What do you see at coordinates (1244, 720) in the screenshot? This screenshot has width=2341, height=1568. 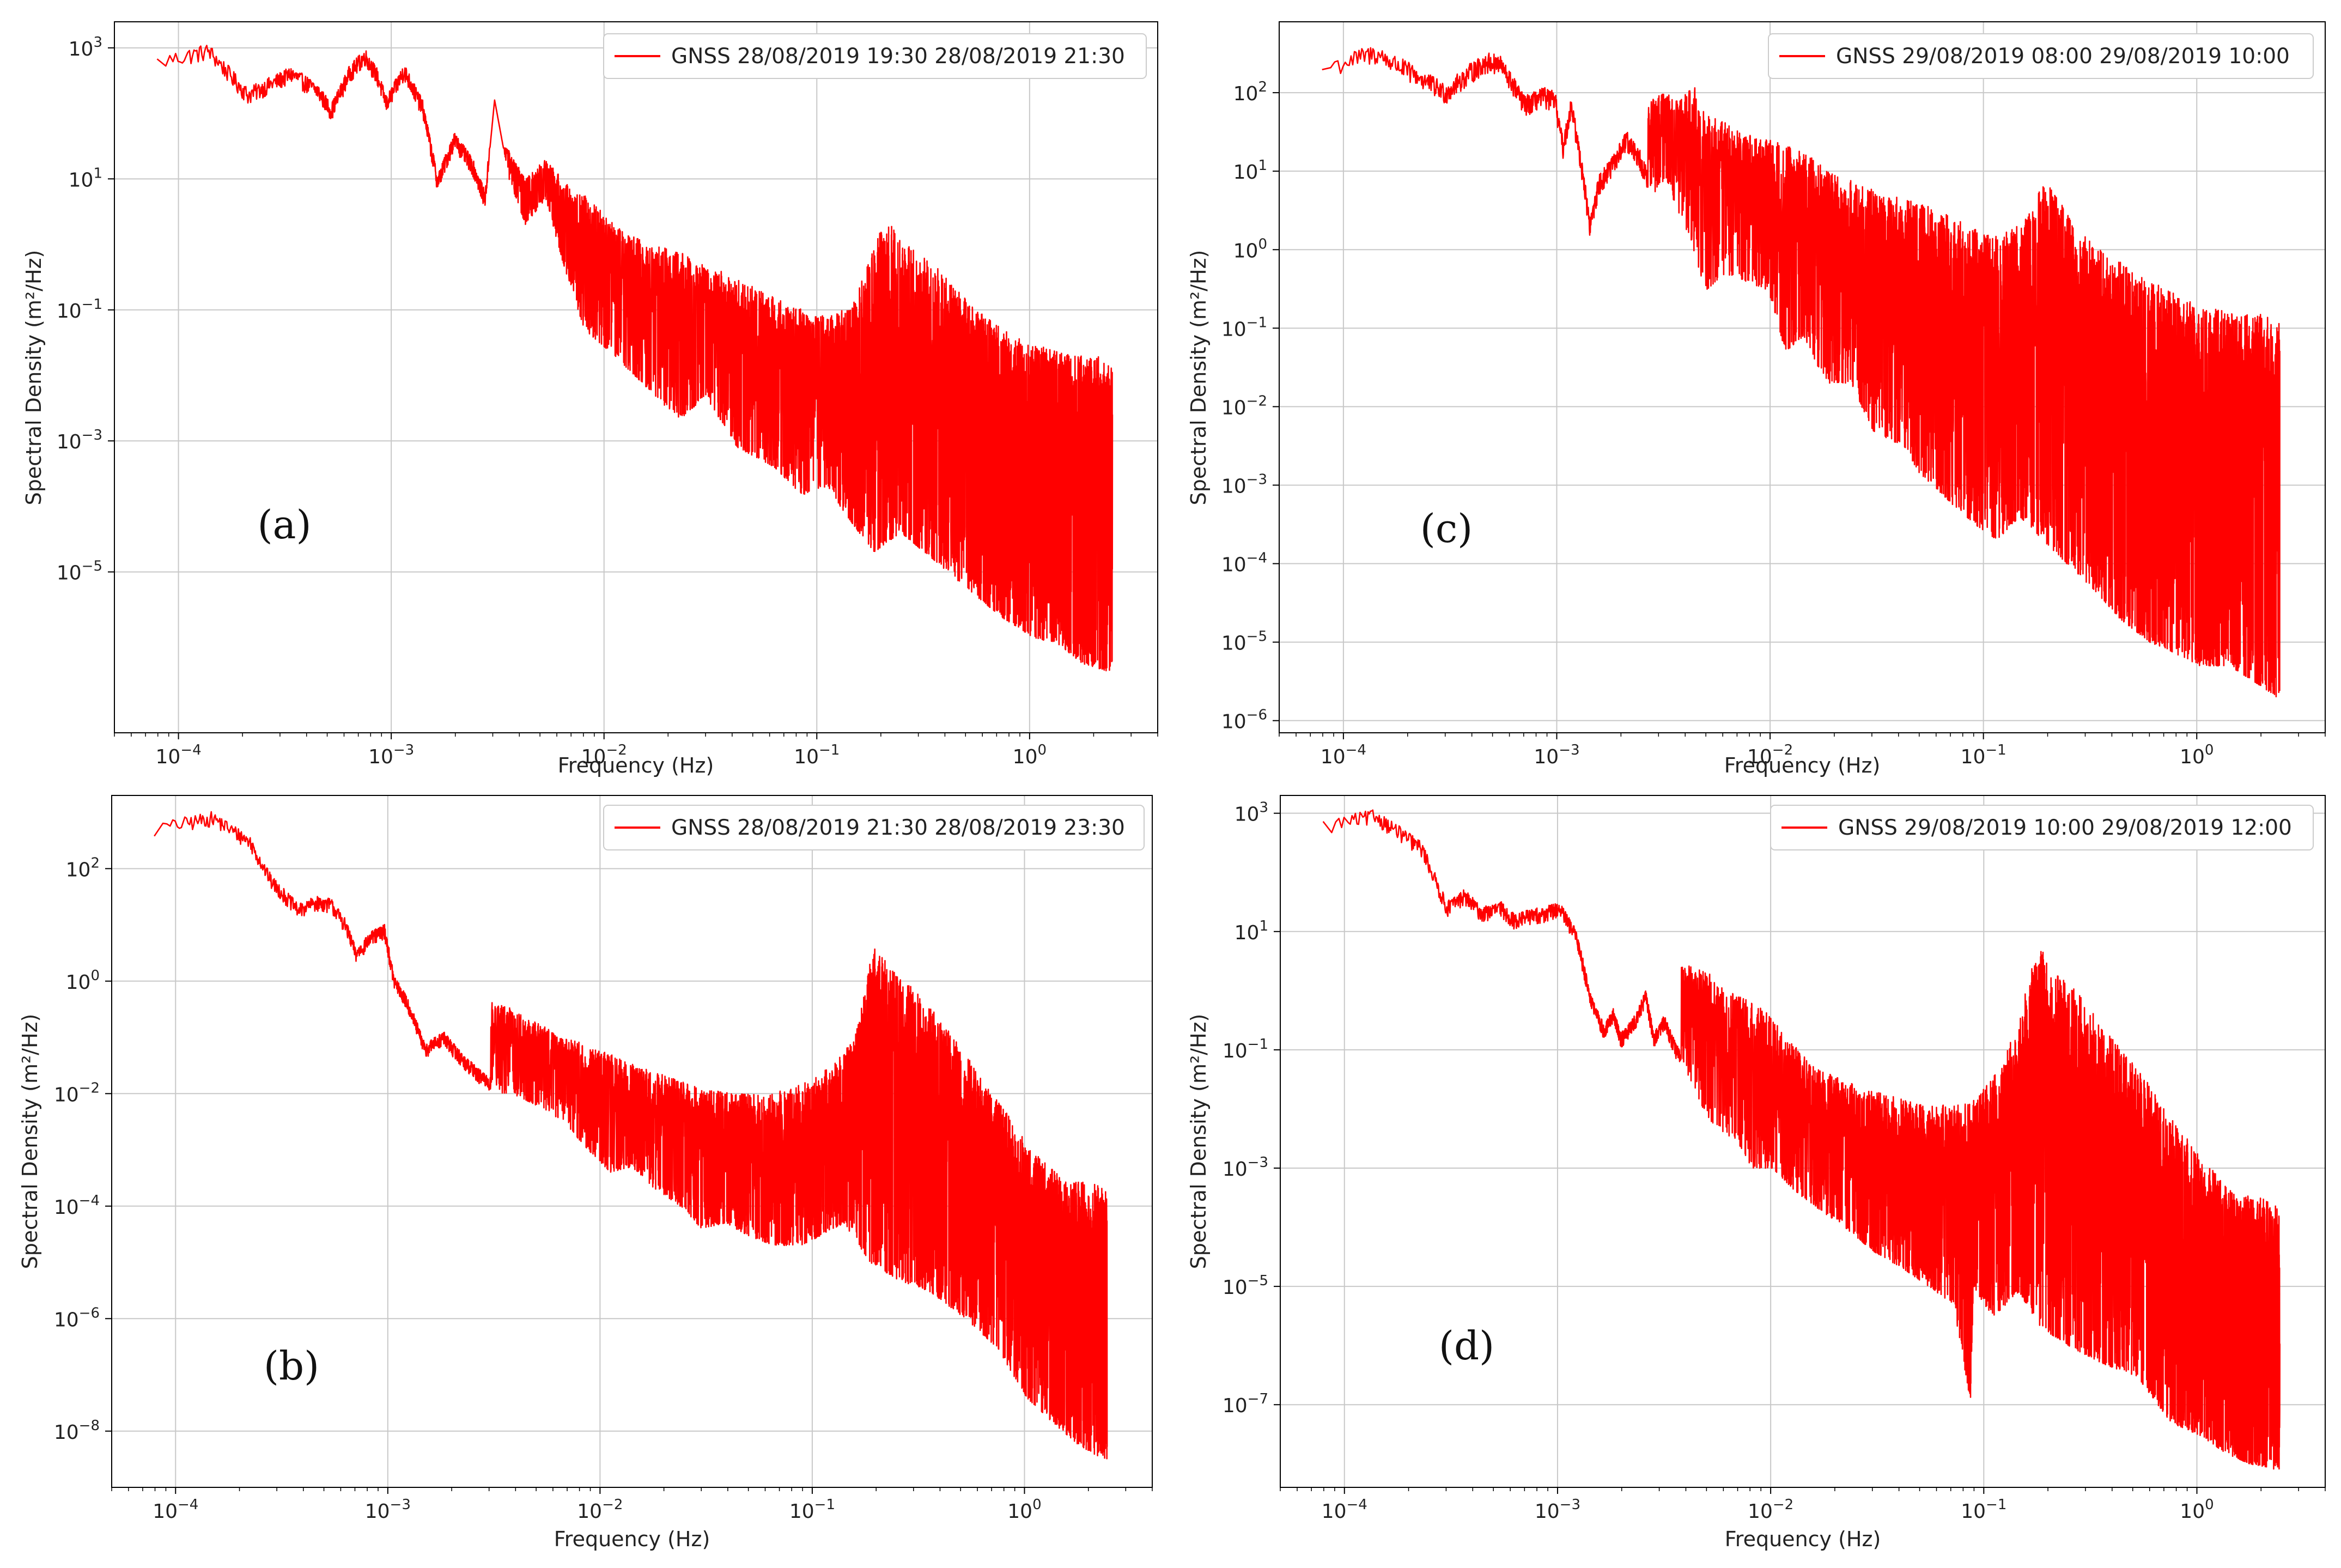 I see `y-tick-label-c-8: 10⁻⁶` at bounding box center [1244, 720].